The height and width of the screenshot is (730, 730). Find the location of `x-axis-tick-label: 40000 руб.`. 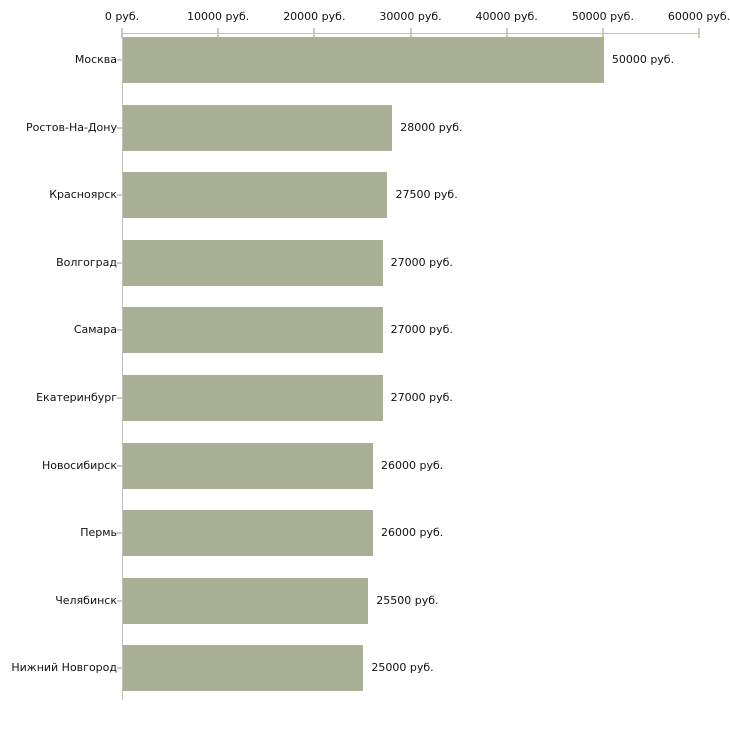

x-axis-tick-label: 40000 руб. is located at coordinates (506, 16).